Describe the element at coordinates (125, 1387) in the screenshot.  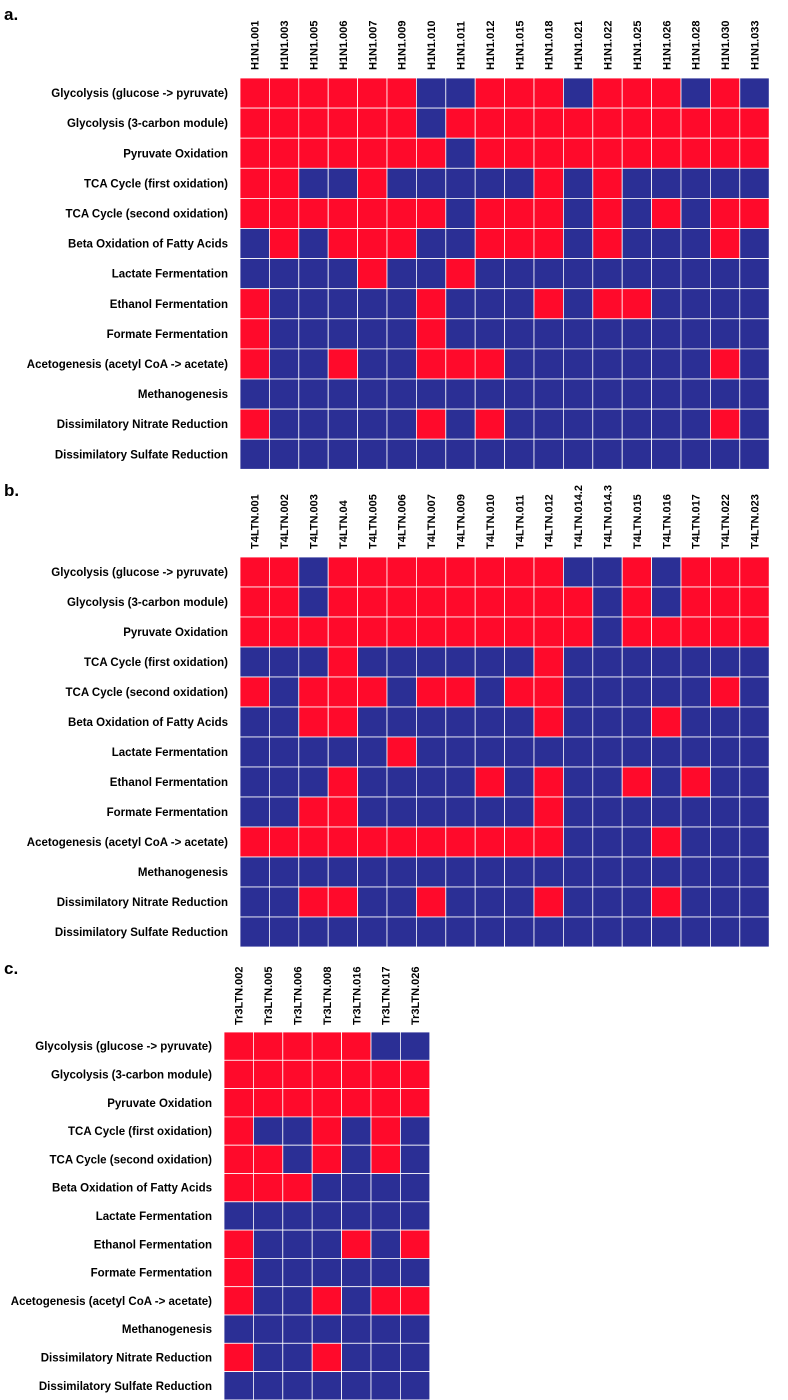
I see `row-label: Dissimilatory Sulfate Reduction` at that location.